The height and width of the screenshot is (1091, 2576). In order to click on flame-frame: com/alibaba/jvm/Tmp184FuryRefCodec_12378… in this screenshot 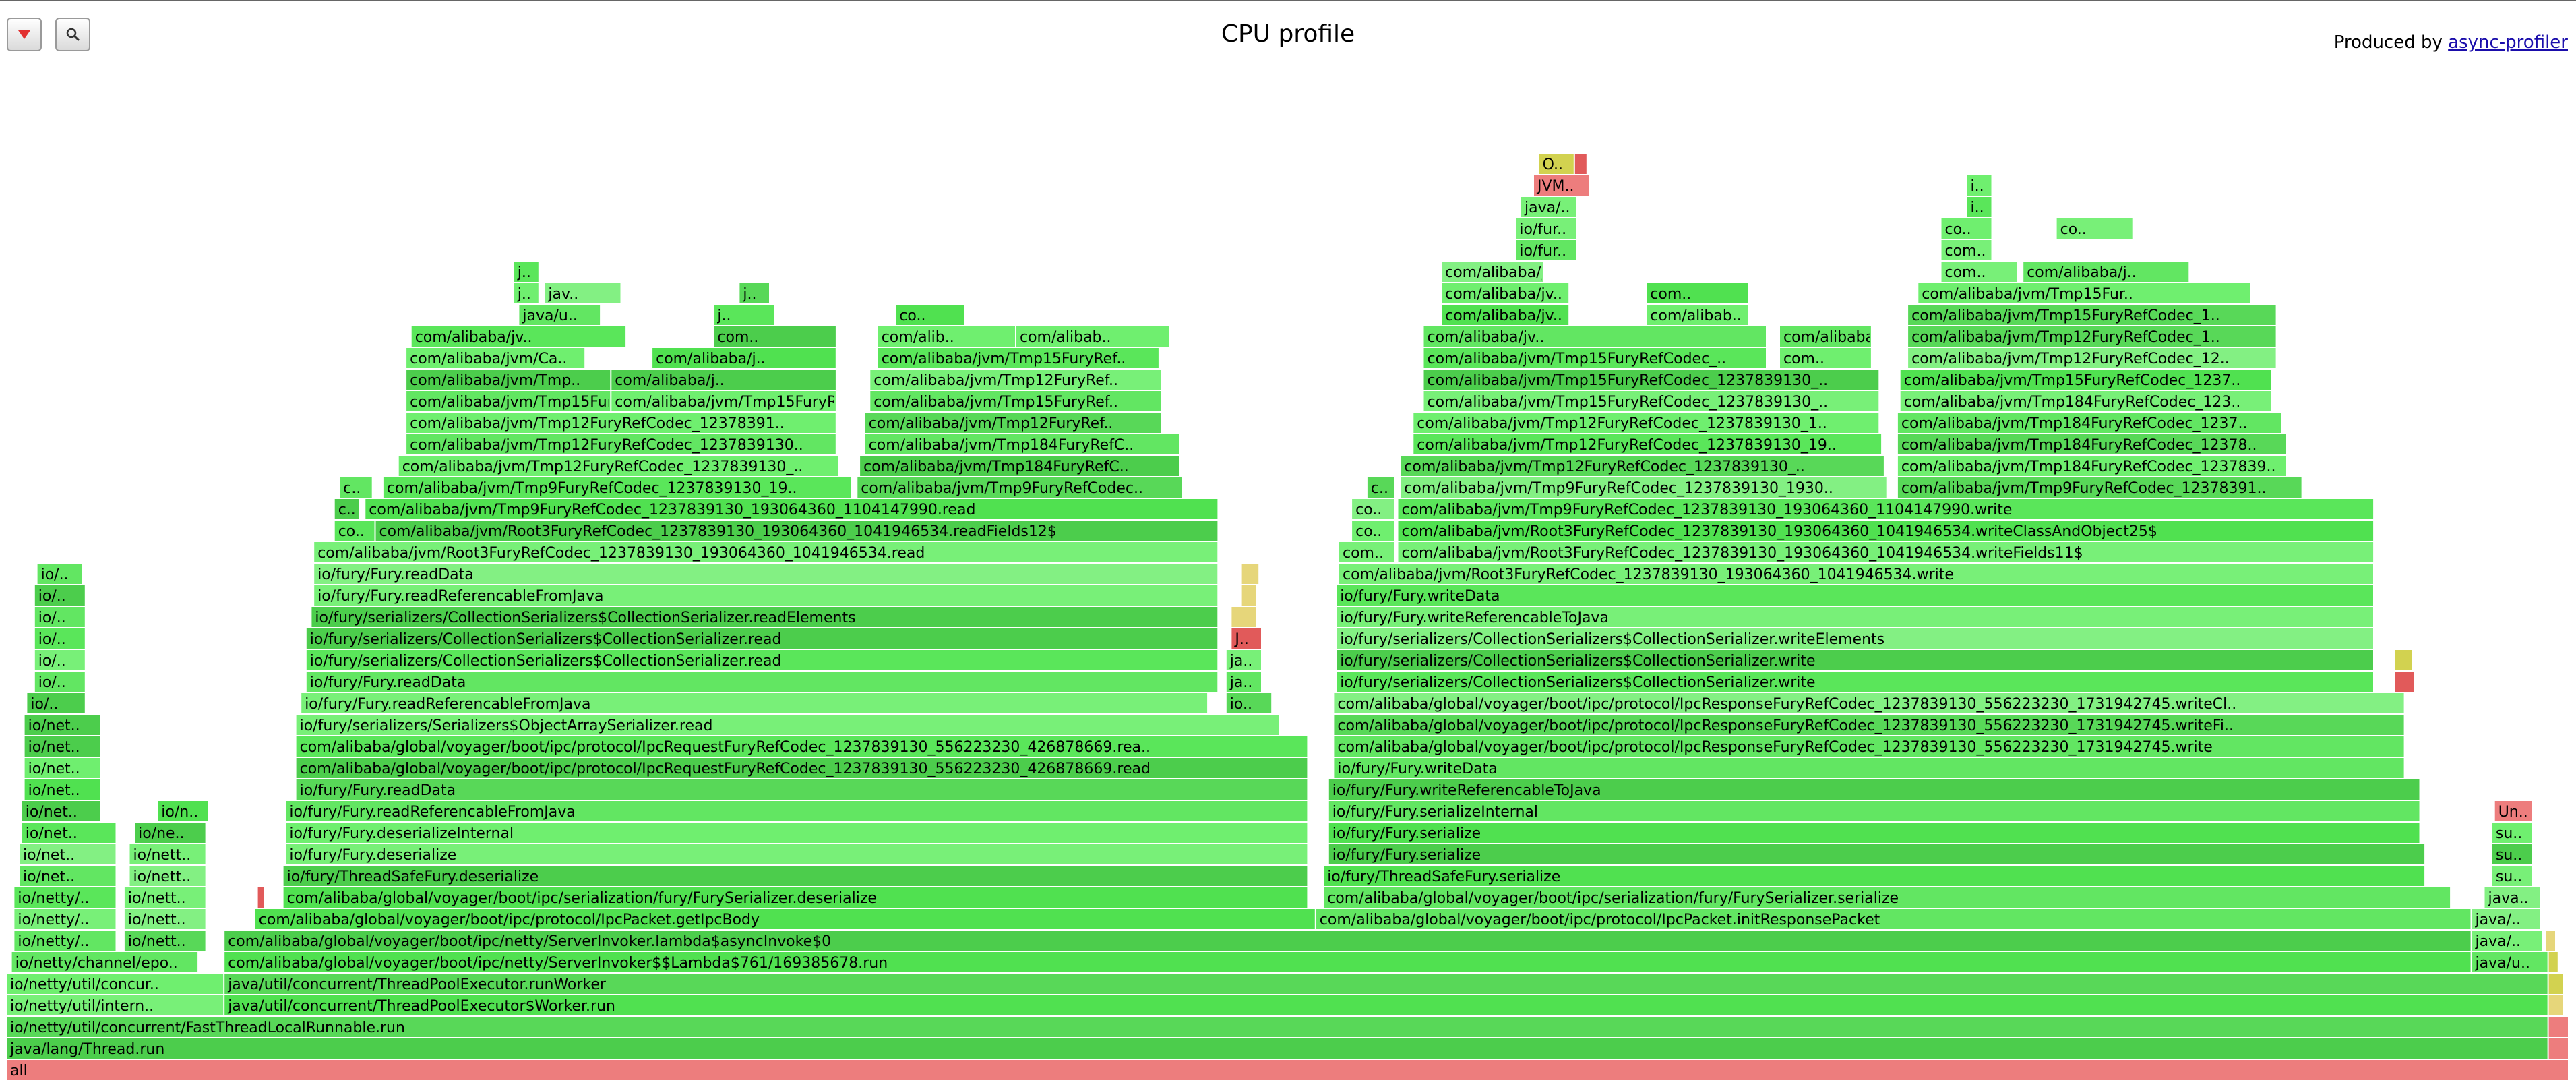, I will do `click(2091, 466)`.